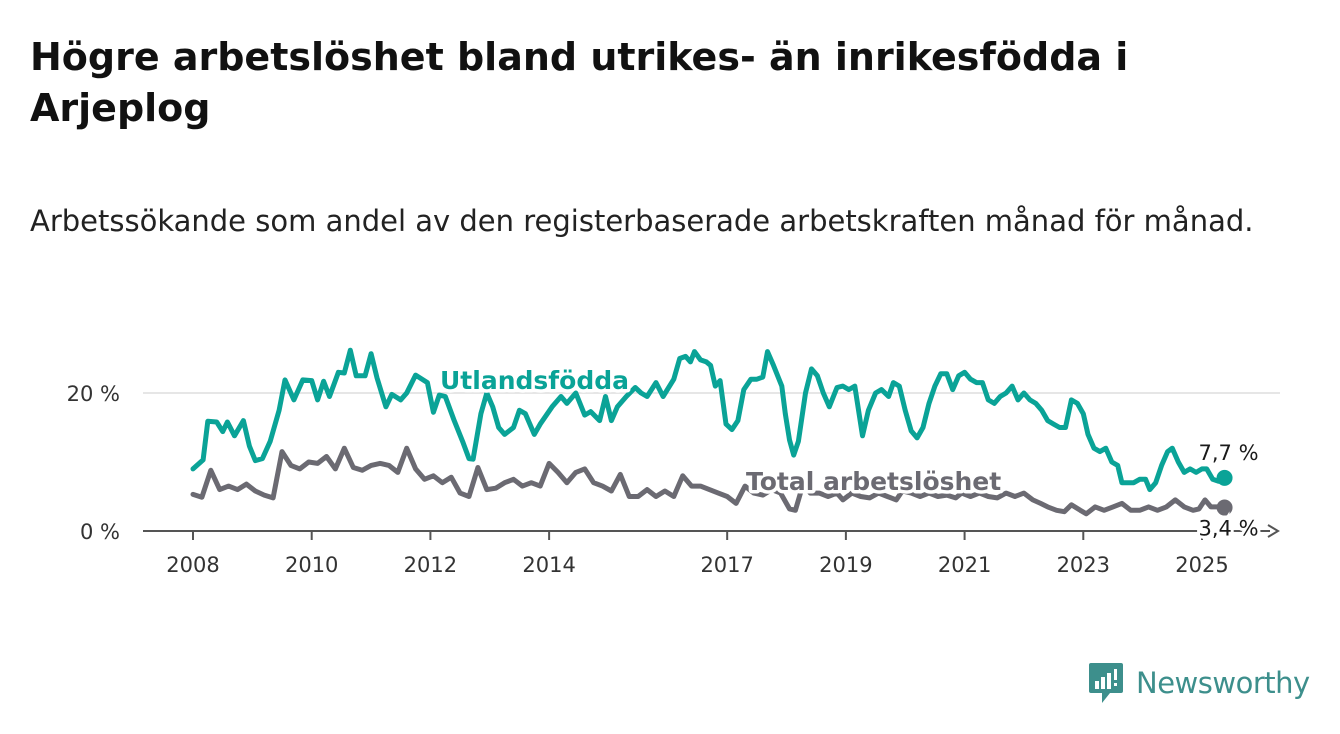 The width and height of the screenshot is (1340, 734). What do you see at coordinates (1201, 565) in the screenshot?
I see `x-tick-label: 2025` at bounding box center [1201, 565].